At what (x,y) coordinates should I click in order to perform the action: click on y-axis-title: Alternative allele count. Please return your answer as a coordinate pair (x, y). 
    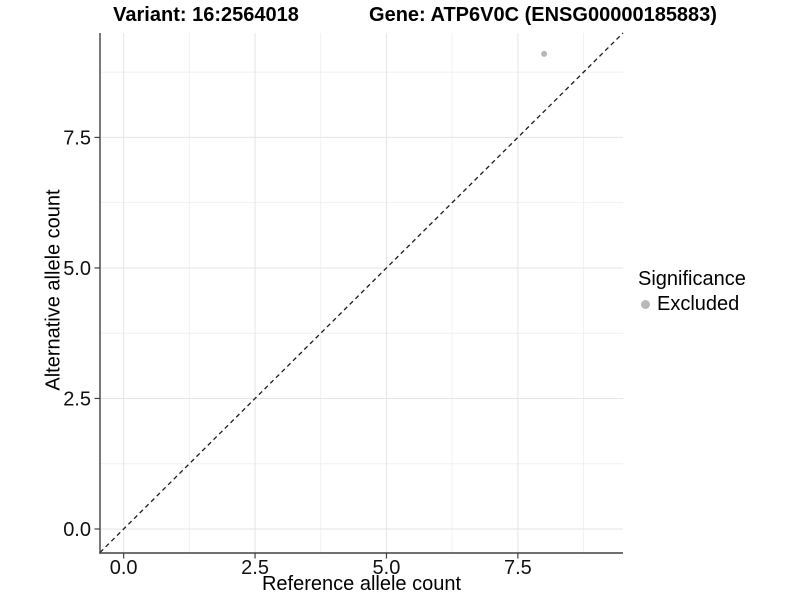
    Looking at the image, I should click on (53, 290).